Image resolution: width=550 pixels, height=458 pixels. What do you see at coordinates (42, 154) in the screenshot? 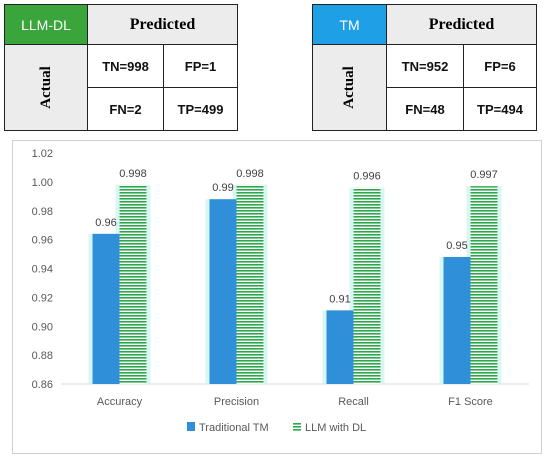
I see `y-tick-label: 1.02` at bounding box center [42, 154].